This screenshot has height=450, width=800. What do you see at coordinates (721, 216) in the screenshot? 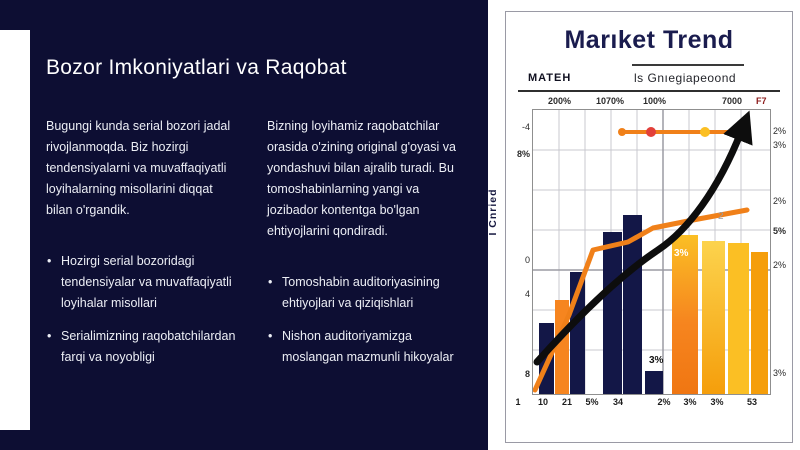
I see `bar-value-label: 2` at bounding box center [721, 216].